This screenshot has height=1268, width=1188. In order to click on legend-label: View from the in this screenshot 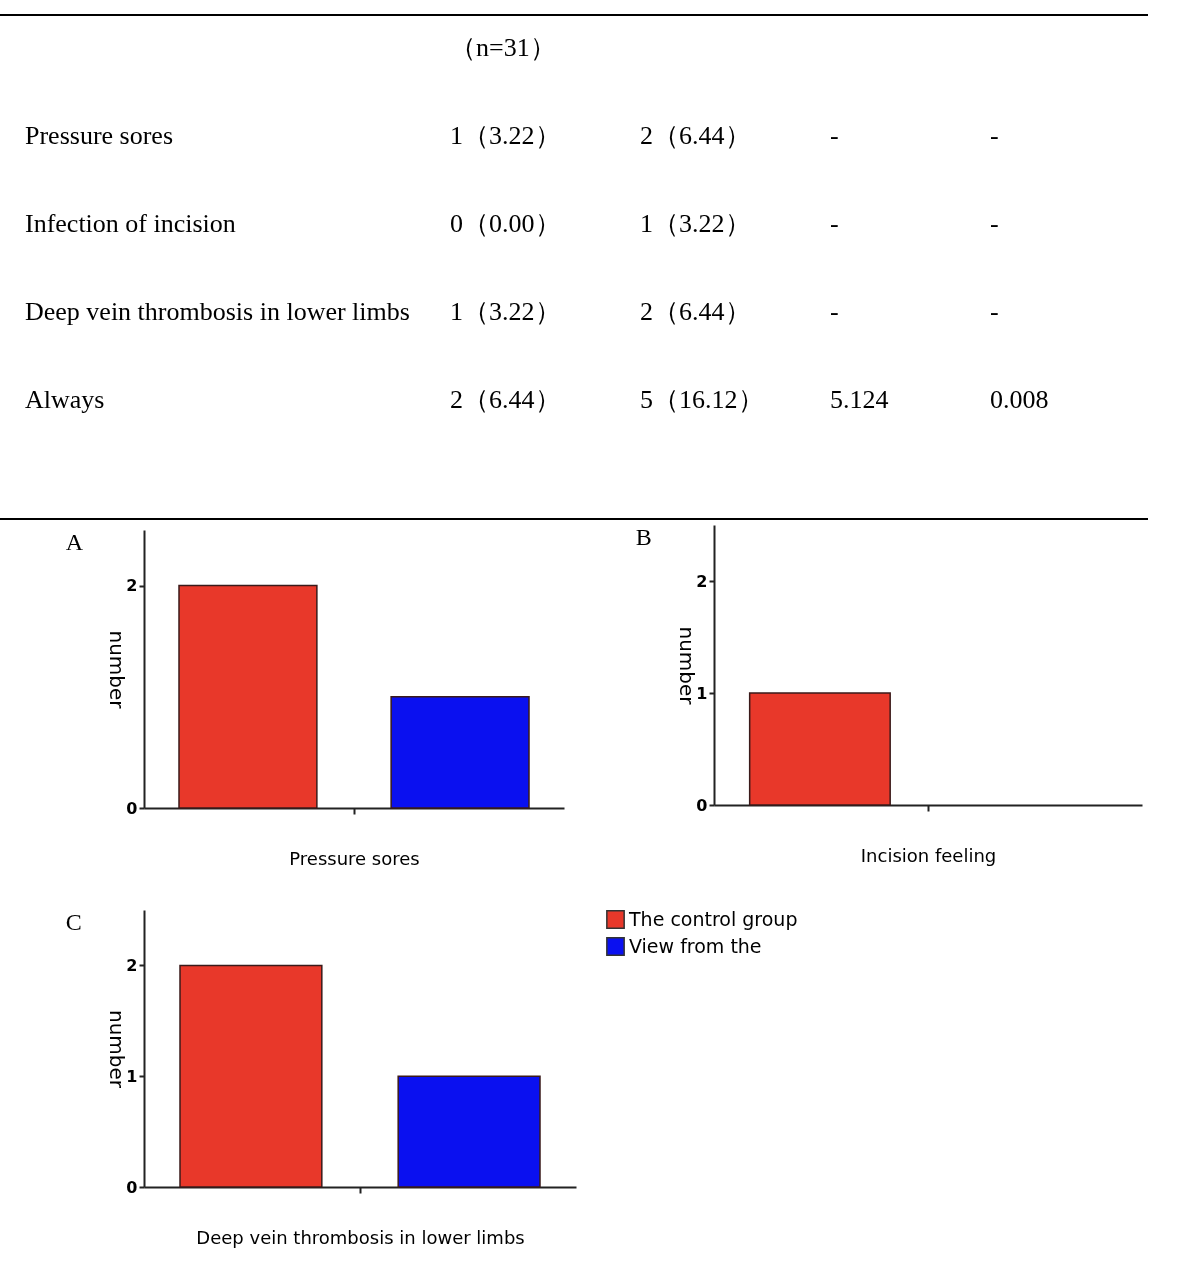, I will do `click(695, 945)`.